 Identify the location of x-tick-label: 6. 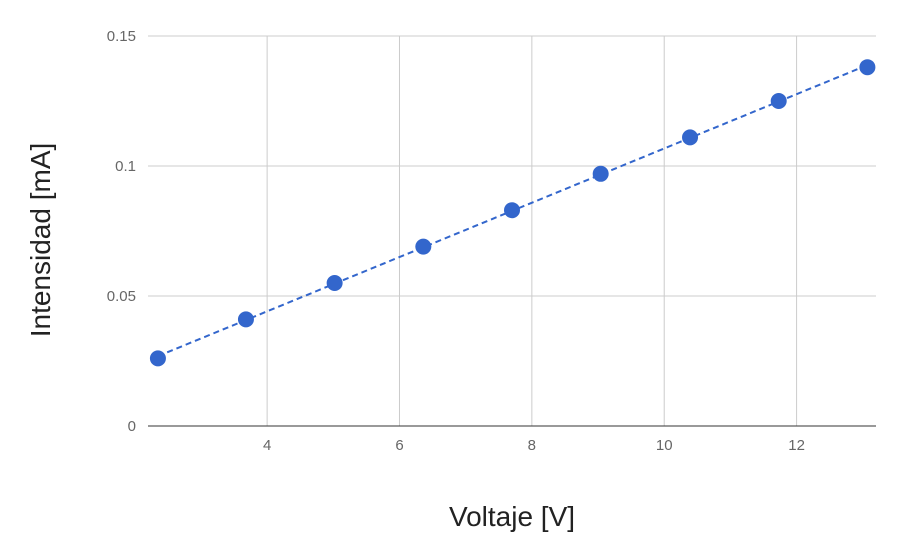
(399, 445).